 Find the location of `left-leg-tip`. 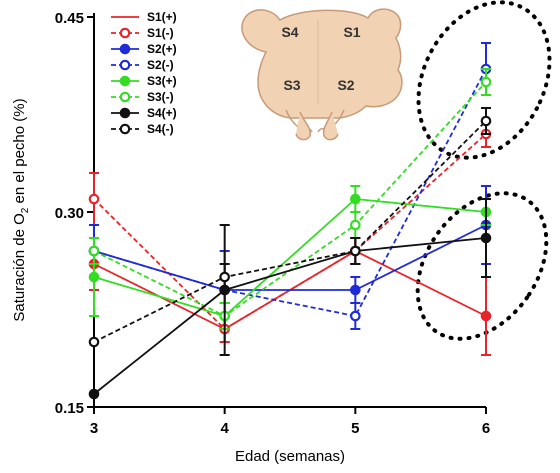

left-leg-tip is located at coordinates (303, 126).